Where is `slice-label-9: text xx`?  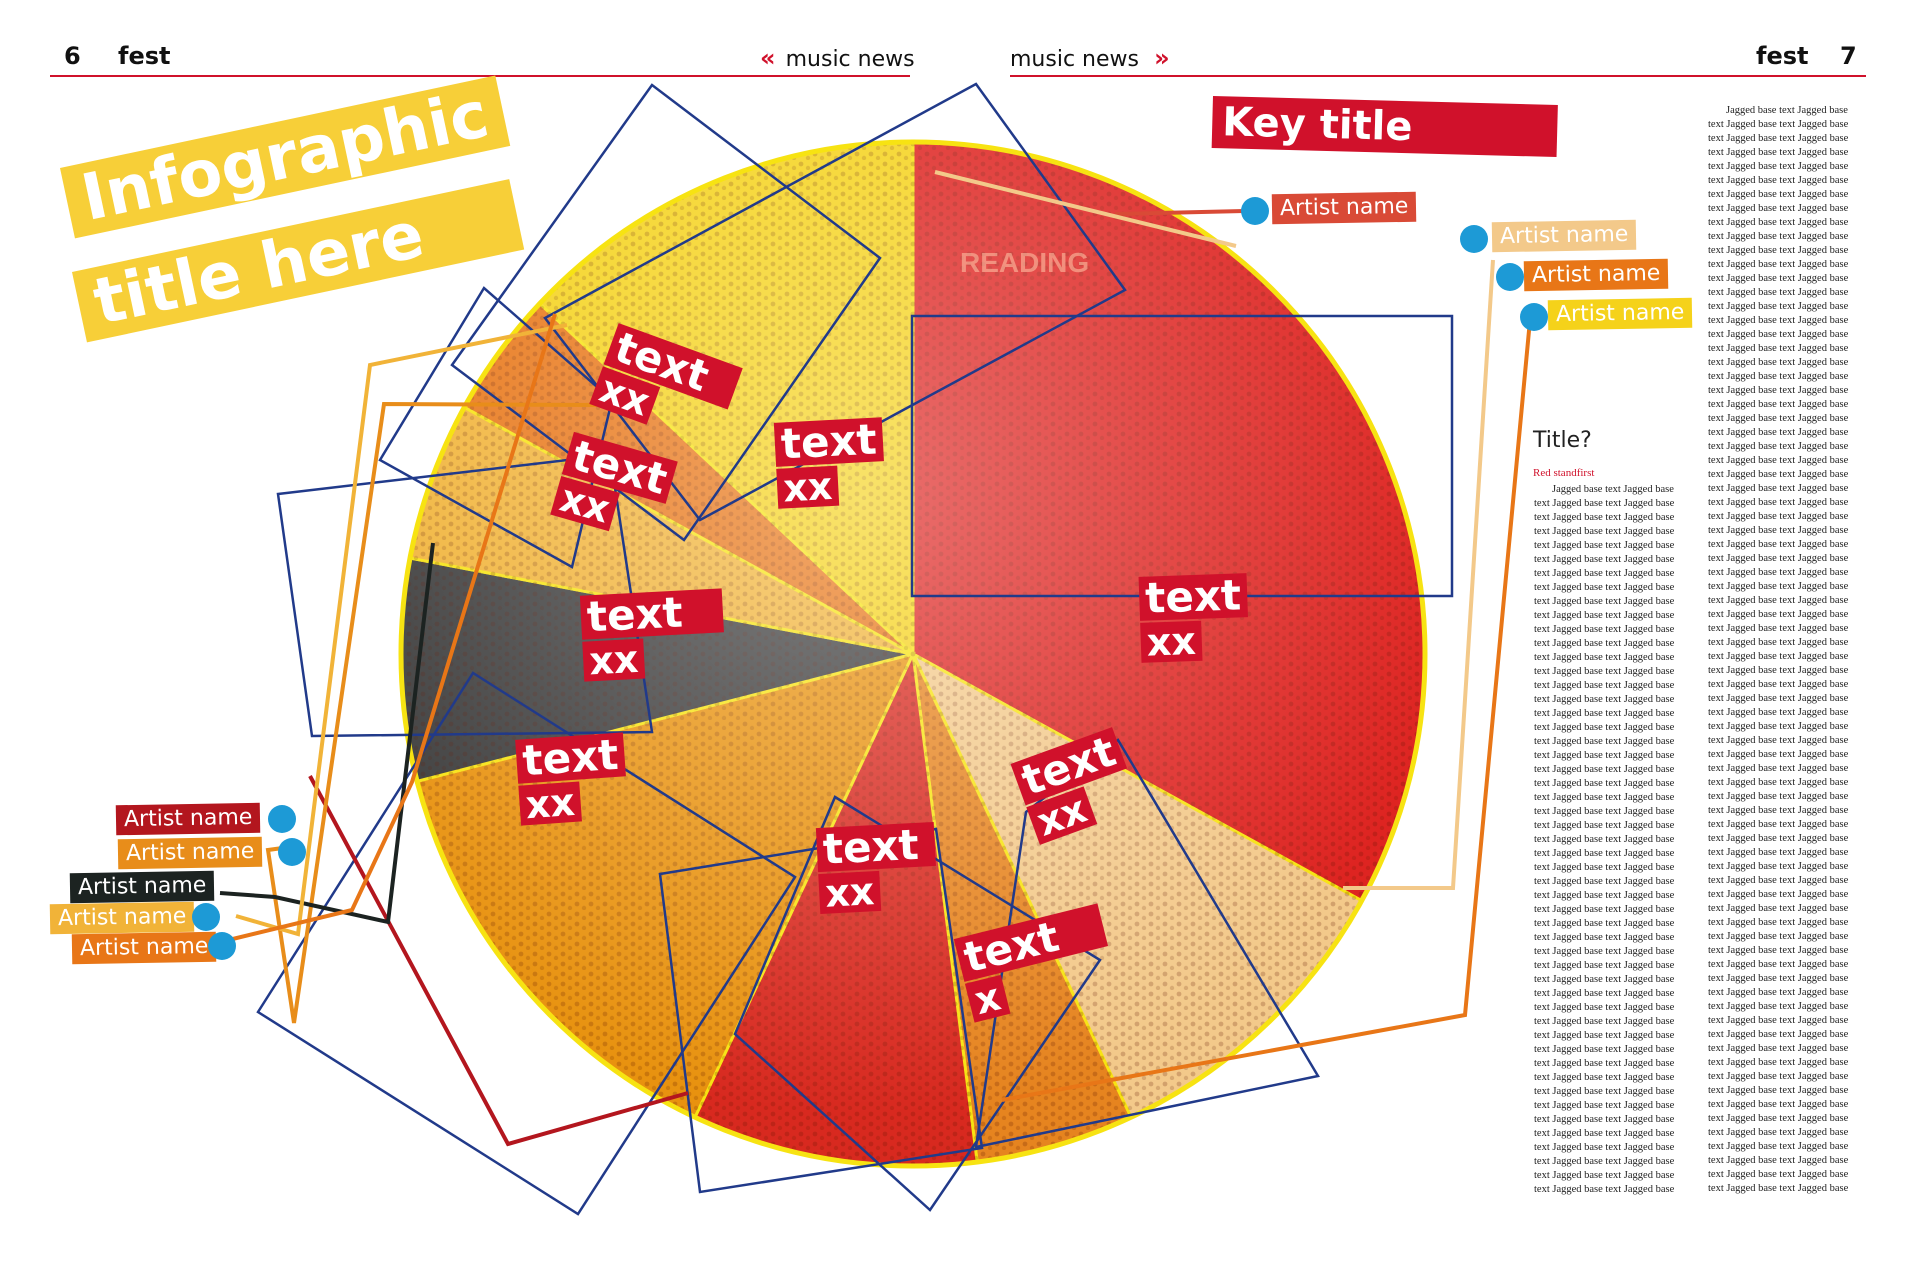 slice-label-9: text xx is located at coordinates (829, 462).